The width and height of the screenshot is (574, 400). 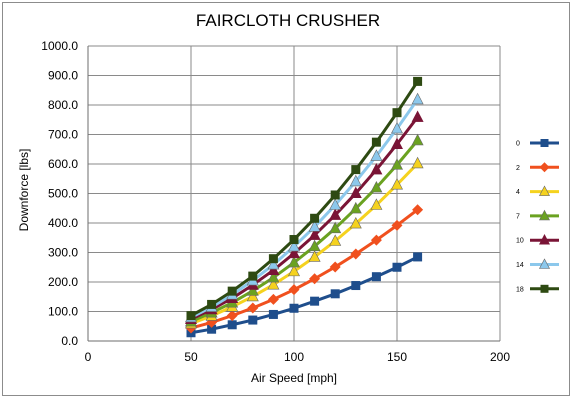 I want to click on y-tick-label: 300.0, so click(x=63, y=253).